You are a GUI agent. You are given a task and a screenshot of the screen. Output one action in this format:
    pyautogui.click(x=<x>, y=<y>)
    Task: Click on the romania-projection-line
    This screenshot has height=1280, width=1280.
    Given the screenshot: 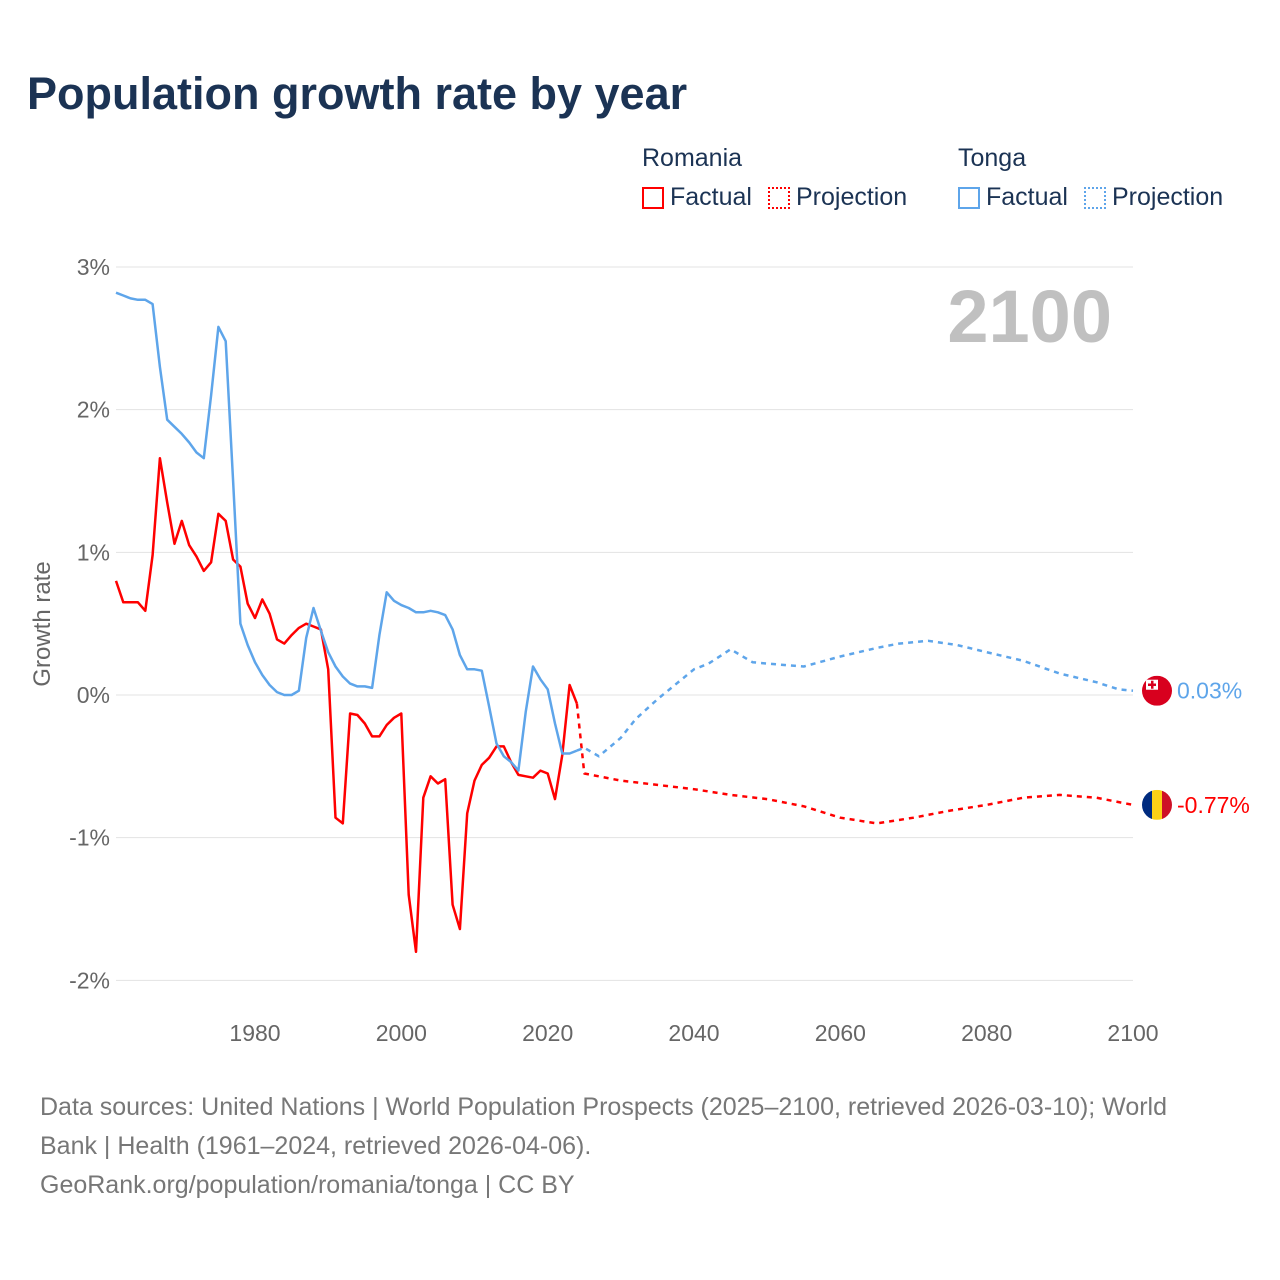 What is the action you would take?
    pyautogui.click(x=854, y=764)
    